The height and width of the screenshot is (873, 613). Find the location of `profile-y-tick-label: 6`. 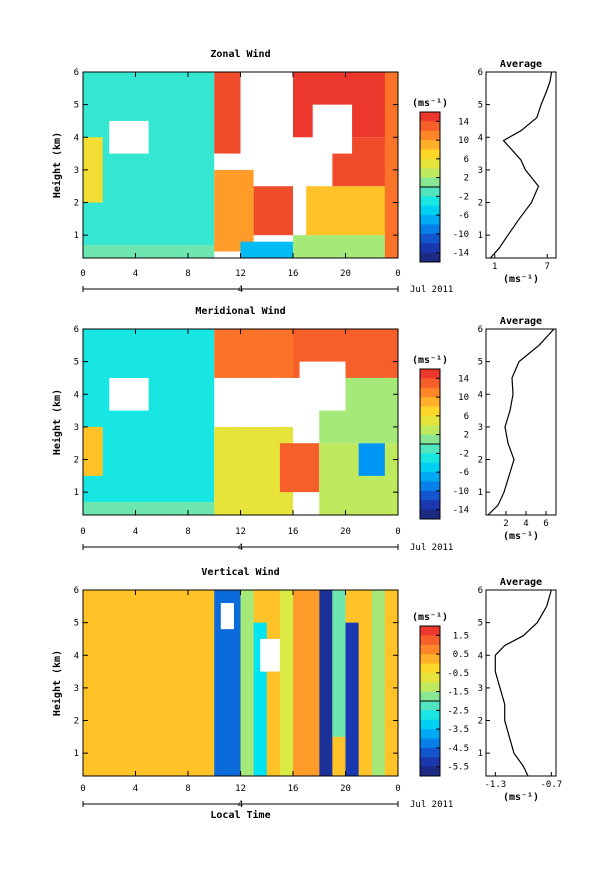

profile-y-tick-label: 6 is located at coordinates (480, 330).